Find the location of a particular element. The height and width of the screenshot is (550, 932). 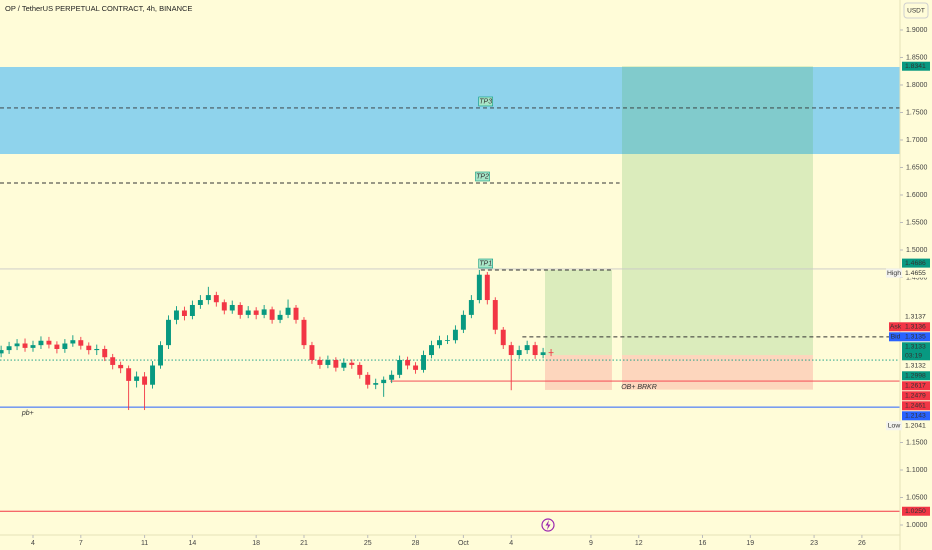

y-tick-label: 1.5000 is located at coordinates (917, 250).